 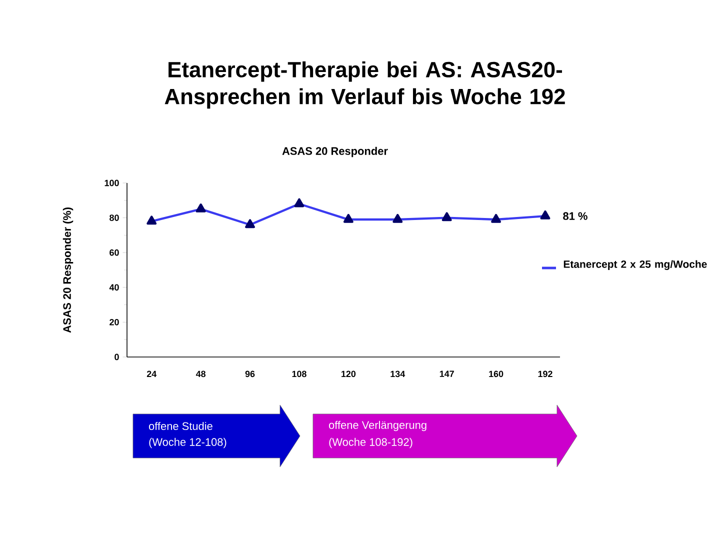 I want to click on x-tick-label: 160, so click(x=496, y=374).